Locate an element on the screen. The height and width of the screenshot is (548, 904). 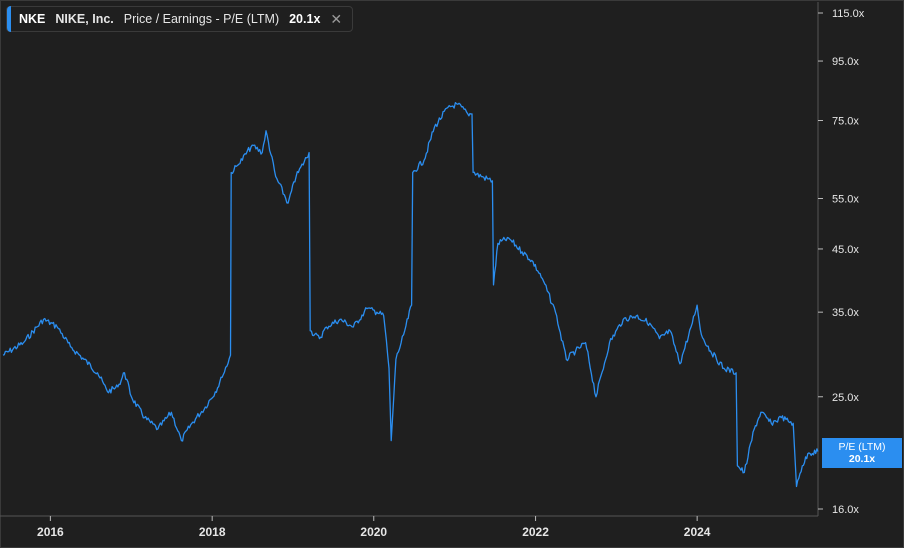
x-tick-label: 2020 is located at coordinates (373, 532).